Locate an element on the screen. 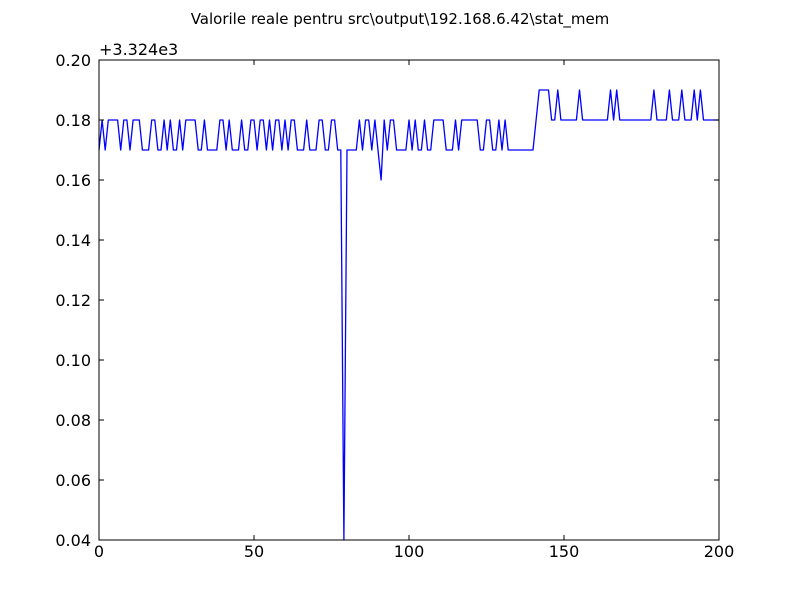 This screenshot has width=800, height=600. y-tick-label: 0.04 is located at coordinates (73, 540).